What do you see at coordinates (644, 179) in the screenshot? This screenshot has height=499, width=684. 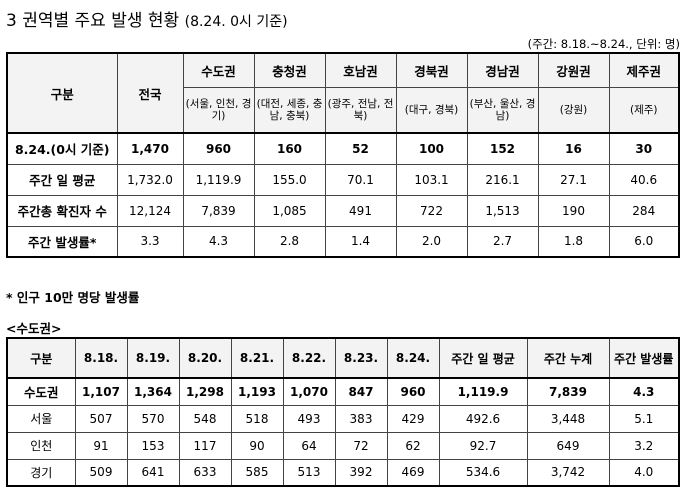 I see `cell: 40.6` at bounding box center [644, 179].